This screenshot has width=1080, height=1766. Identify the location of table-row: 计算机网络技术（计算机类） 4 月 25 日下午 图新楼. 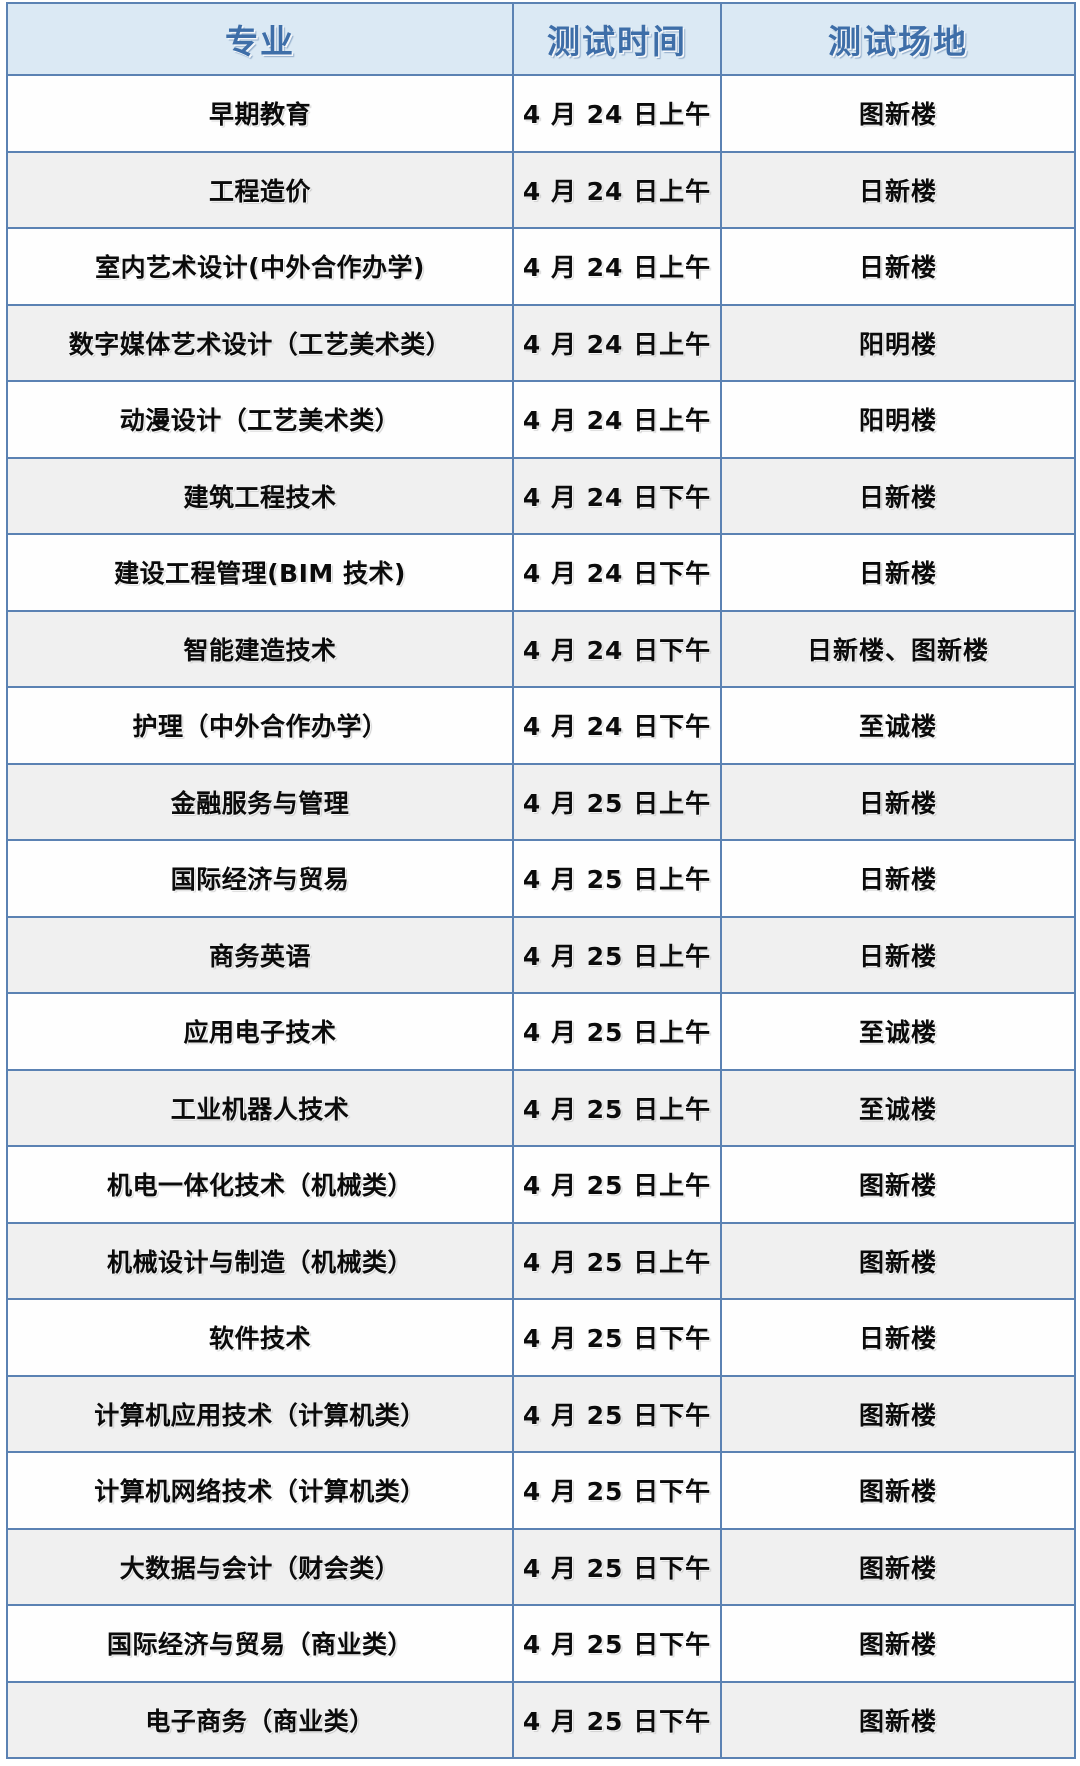
(541, 1490).